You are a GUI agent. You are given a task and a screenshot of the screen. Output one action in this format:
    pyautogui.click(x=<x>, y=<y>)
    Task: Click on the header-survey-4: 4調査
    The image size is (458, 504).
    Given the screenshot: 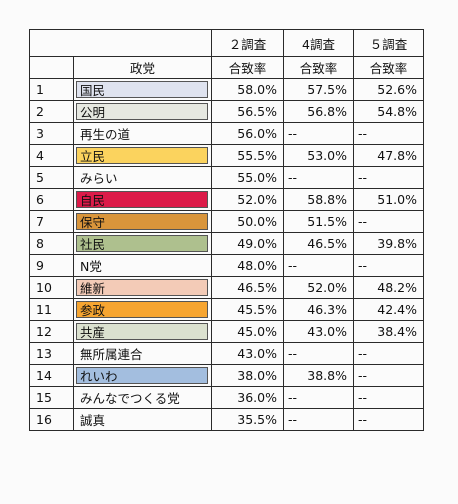 What is the action you would take?
    pyautogui.click(x=318, y=43)
    